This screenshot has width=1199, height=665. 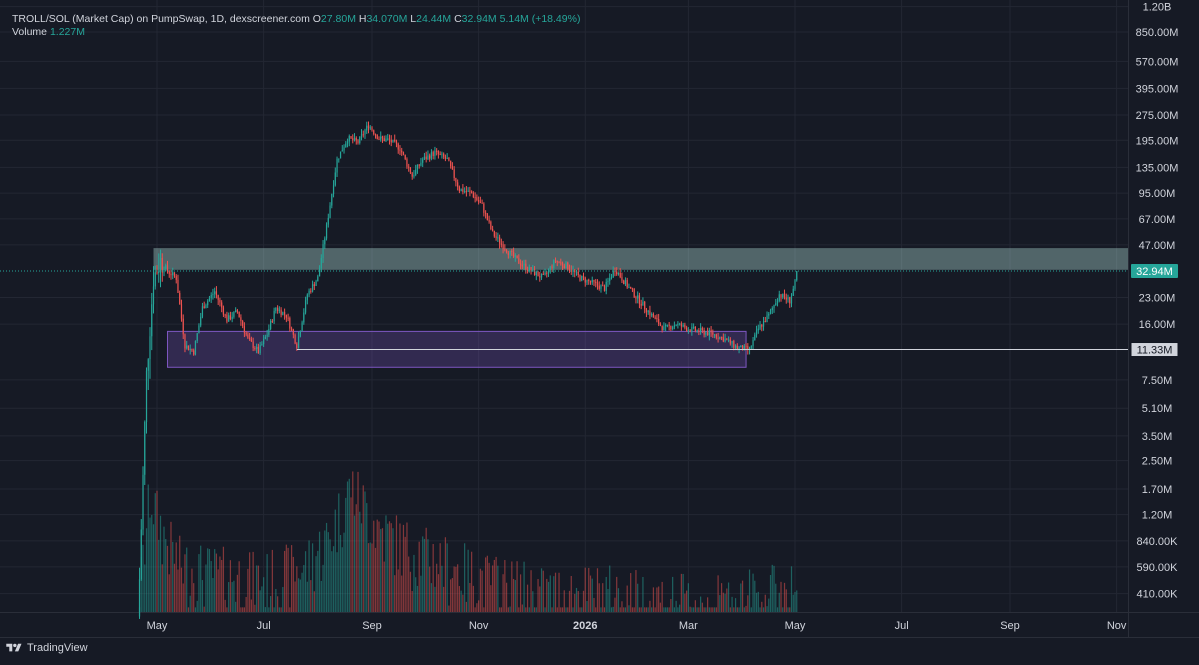 I want to click on y-tick-label: 275.00M, so click(x=1157, y=116).